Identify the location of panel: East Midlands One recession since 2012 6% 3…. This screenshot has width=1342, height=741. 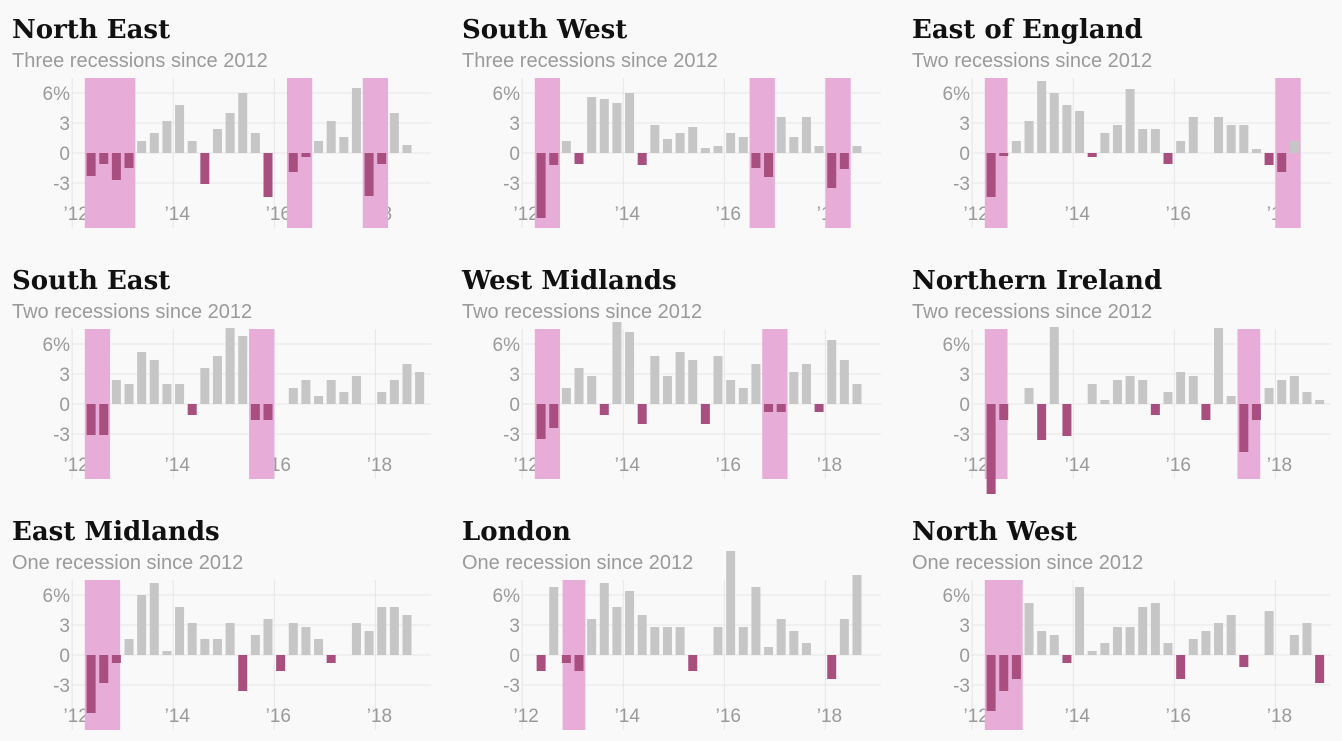
(221, 623).